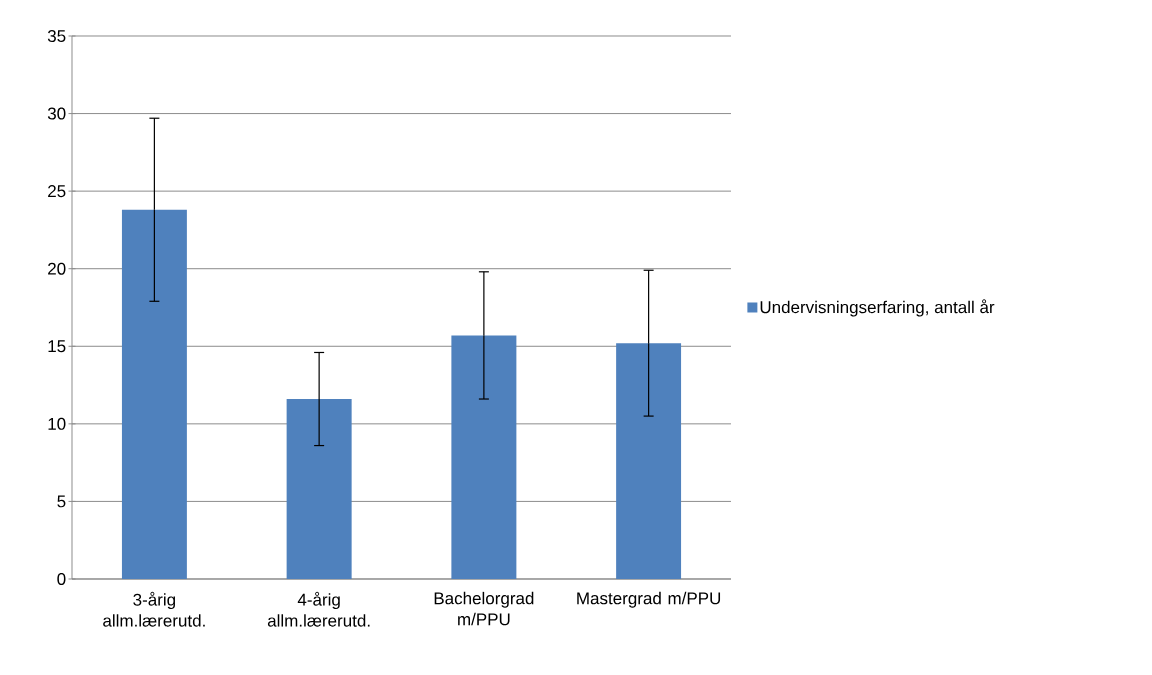 Image resolution: width=1152 pixels, height=675 pixels. What do you see at coordinates (57, 346) in the screenshot?
I see `y-tick-label: 15` at bounding box center [57, 346].